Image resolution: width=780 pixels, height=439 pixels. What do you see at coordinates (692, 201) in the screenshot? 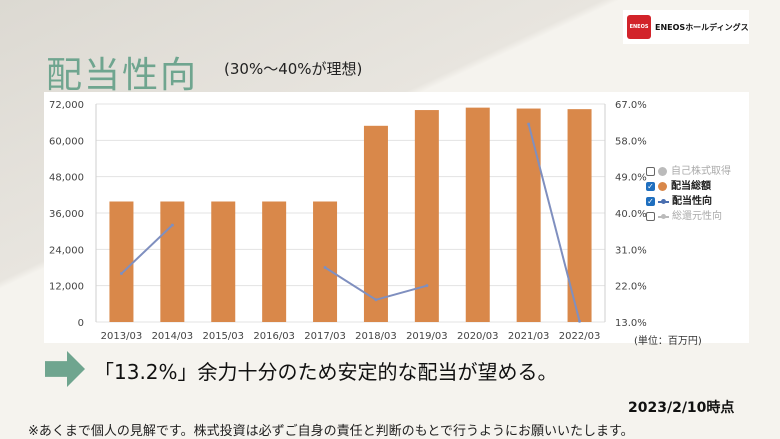
I see `legend-label: 配当性向` at bounding box center [692, 201].